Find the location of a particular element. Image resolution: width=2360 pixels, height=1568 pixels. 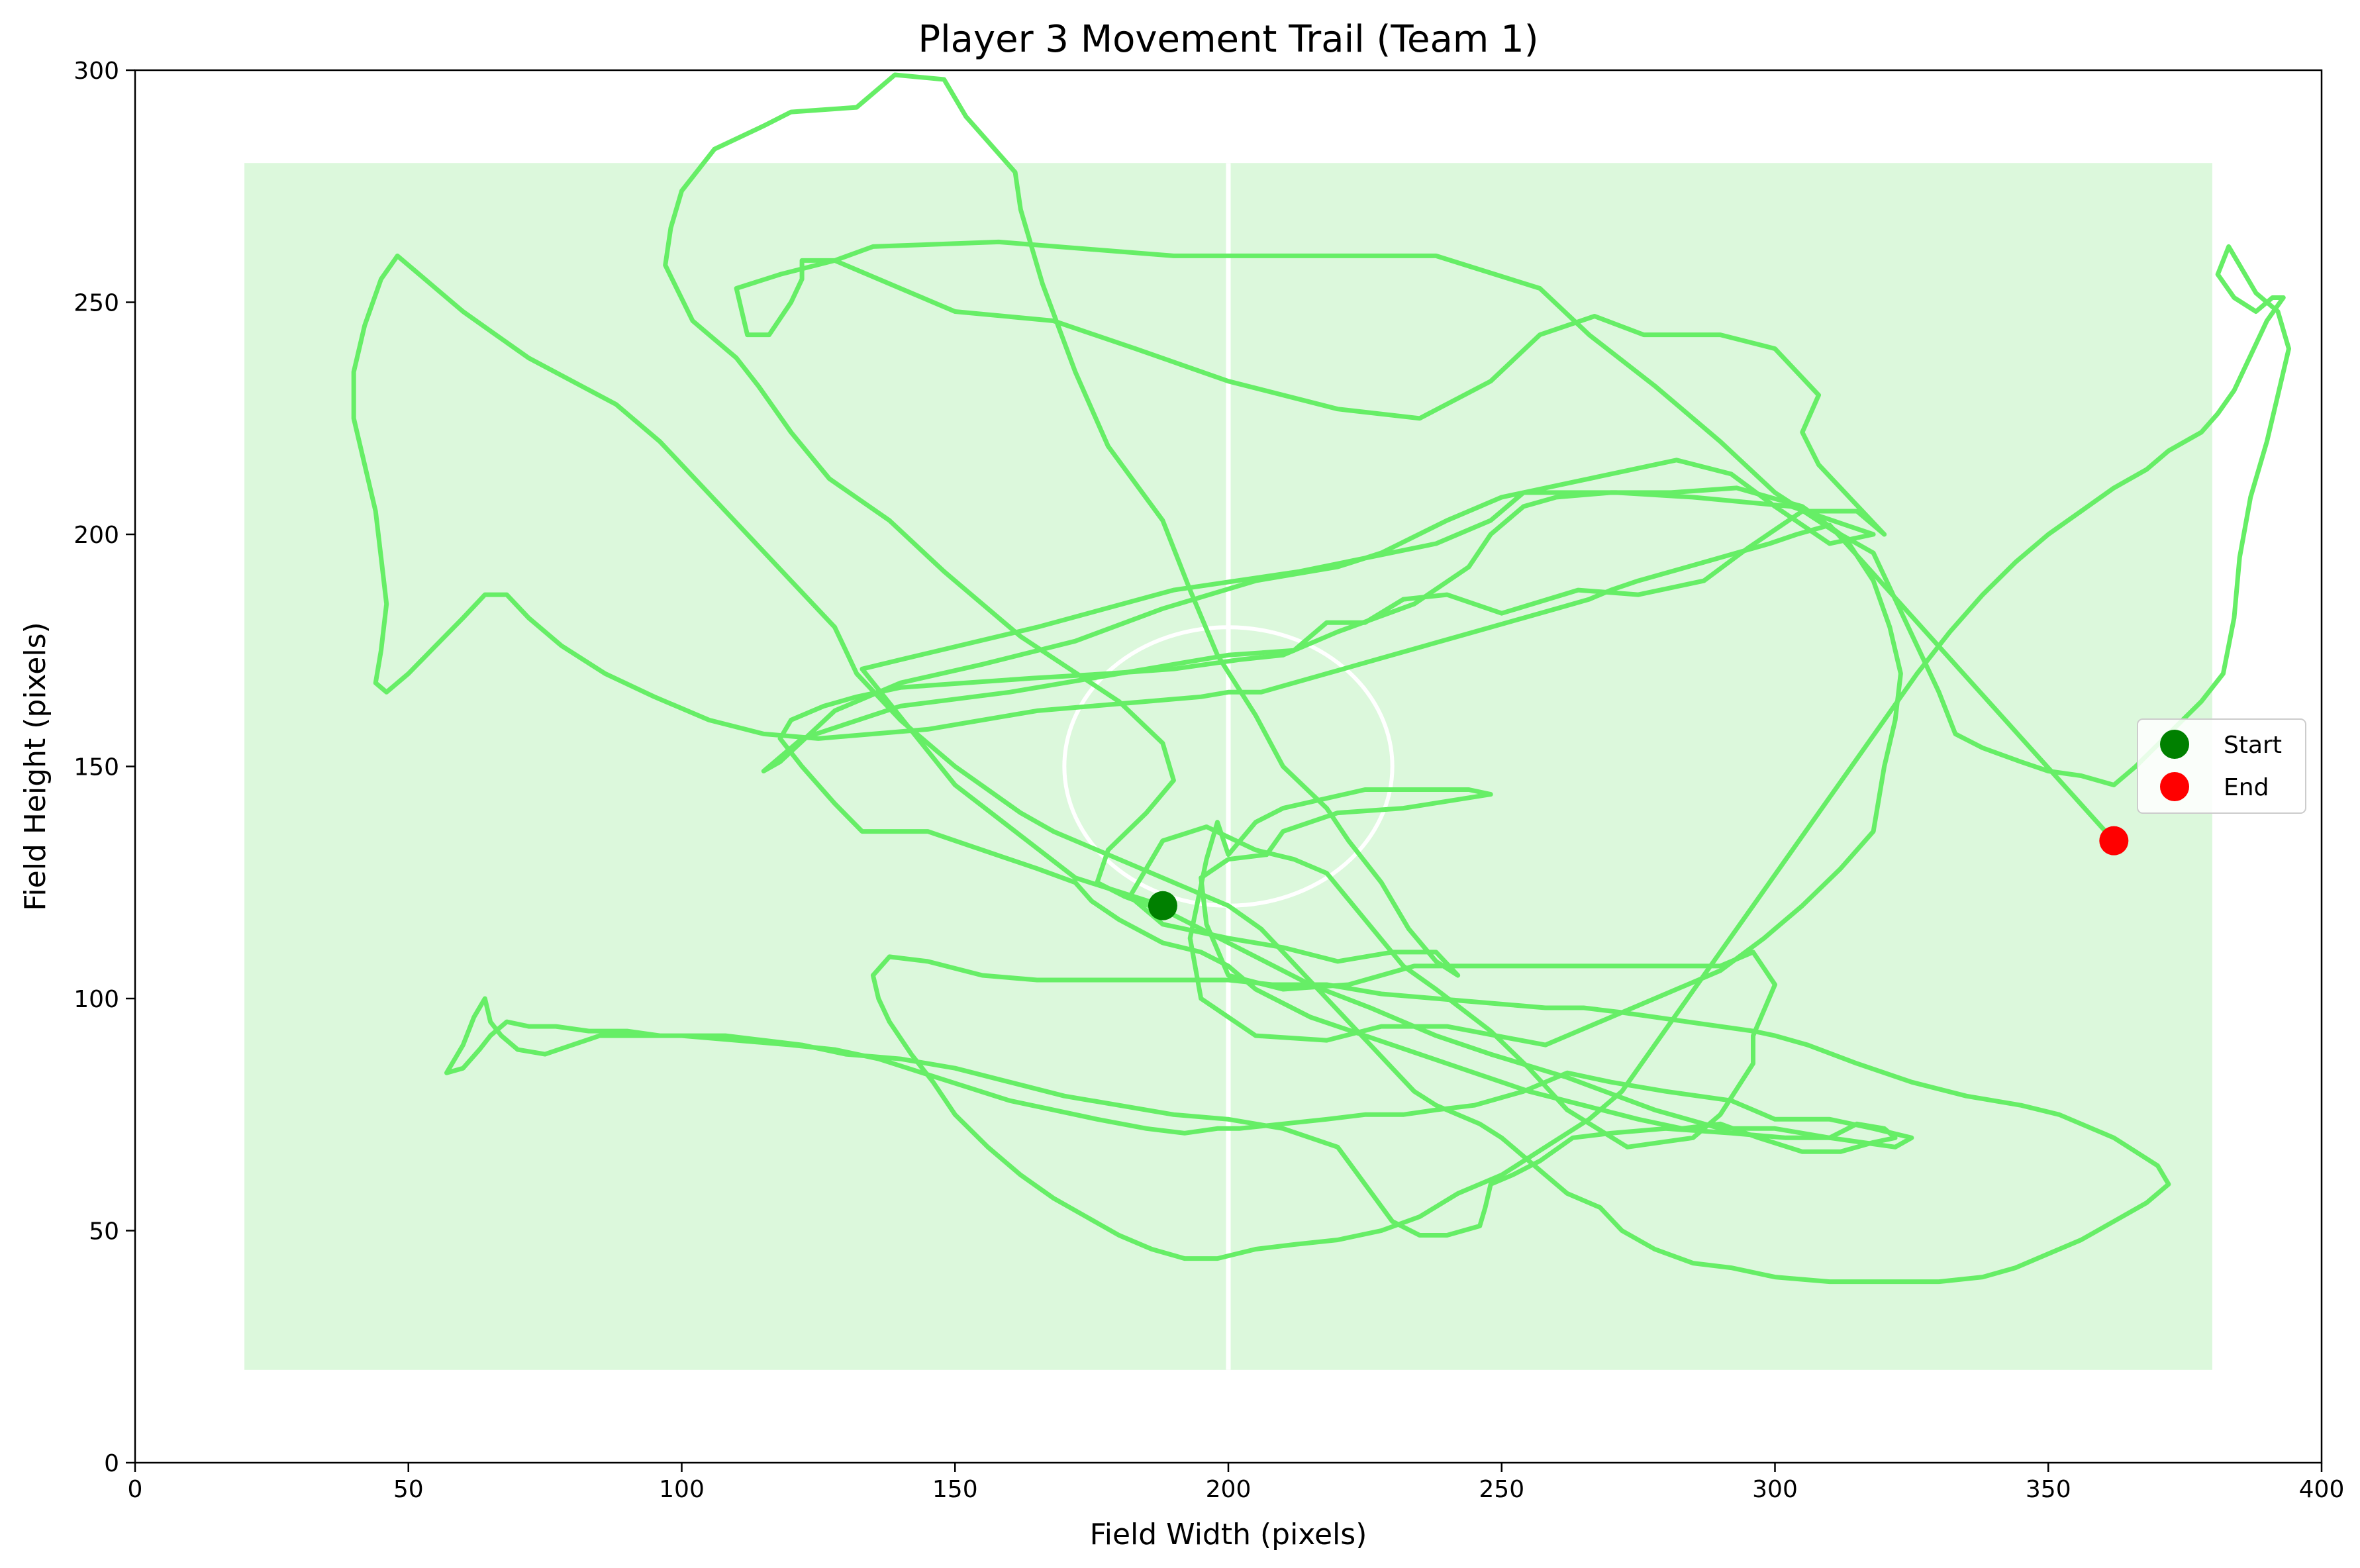

y-tick-label: 150 is located at coordinates (96, 767).